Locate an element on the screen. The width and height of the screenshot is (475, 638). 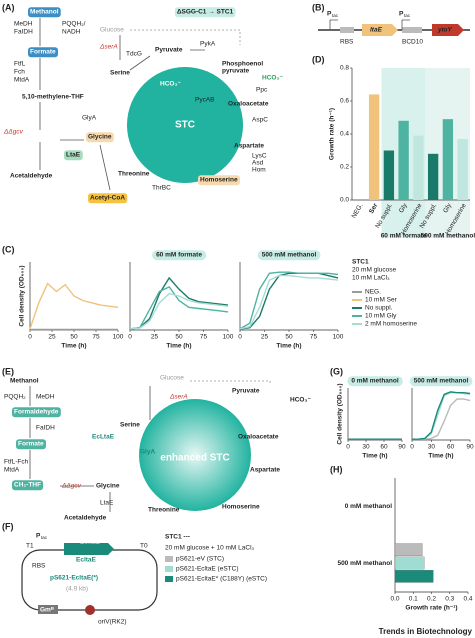
x-tick-label: Gly is located at coordinates (447, 208).